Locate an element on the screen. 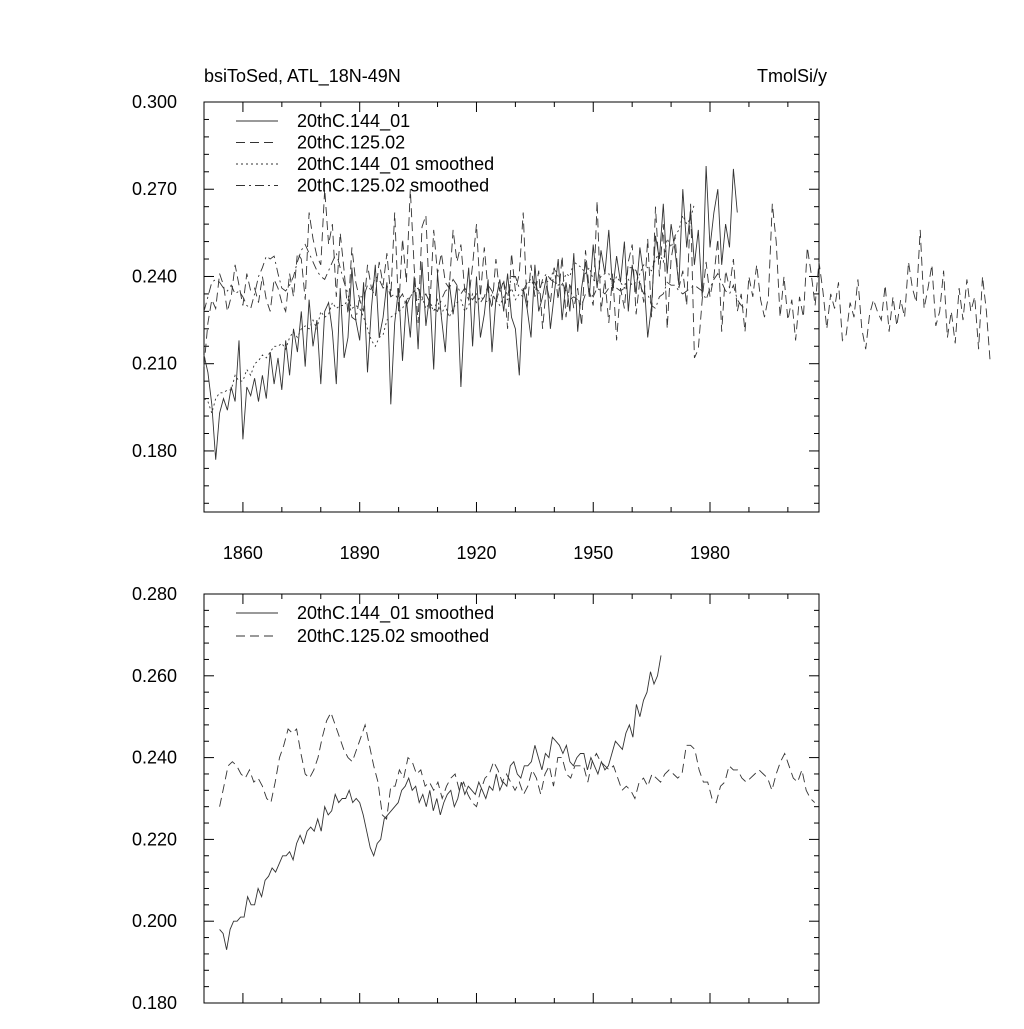  legend-label: 20thC.144_01 is located at coordinates (353, 121).